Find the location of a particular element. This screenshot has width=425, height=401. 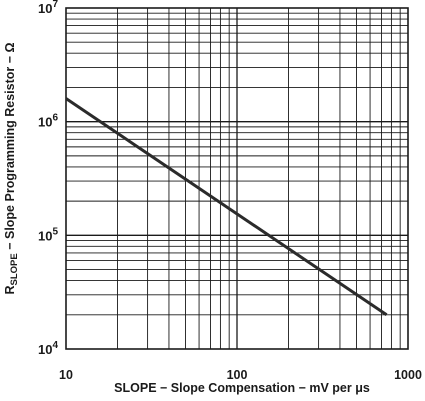

y-axis-title-subscript: SLOPE is located at coordinates (14, 269).